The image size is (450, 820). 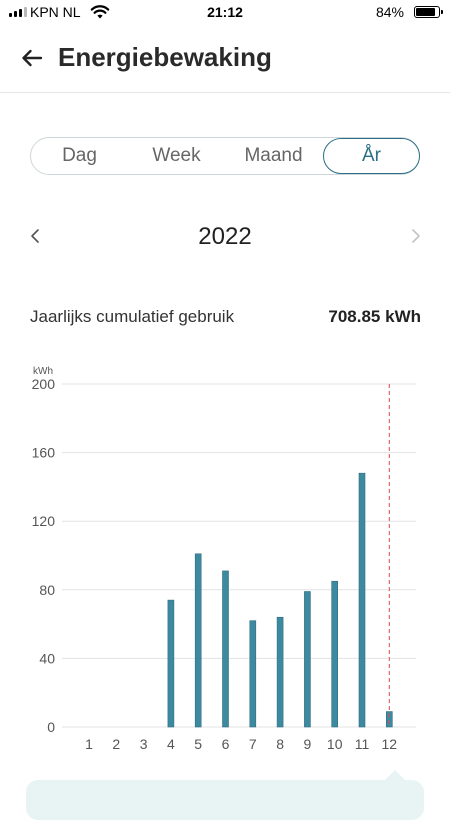 I want to click on selected-year: 2022, so click(x=225, y=236).